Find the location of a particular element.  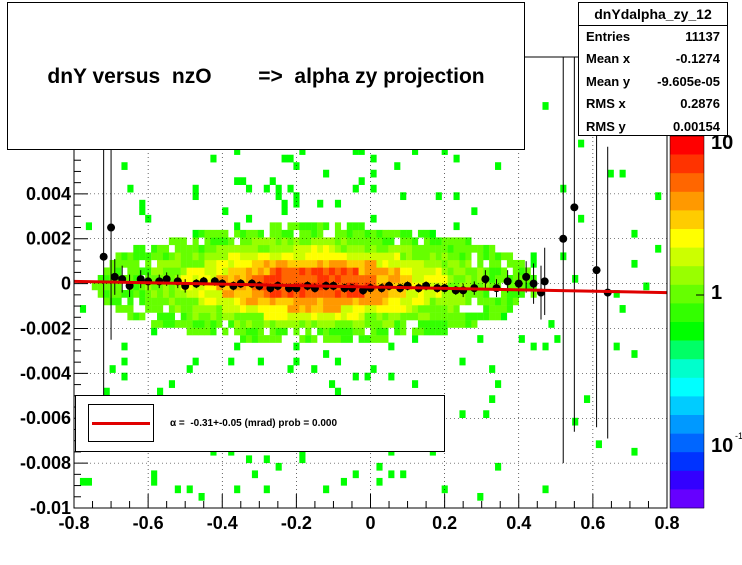

stats-label: RMS x is located at coordinates (606, 104).